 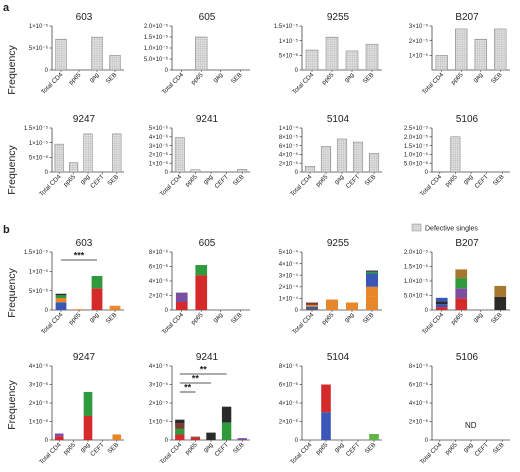 I want to click on panel-a-9255-ytick-label: 5×10⁻⁶, so click(x=289, y=56).